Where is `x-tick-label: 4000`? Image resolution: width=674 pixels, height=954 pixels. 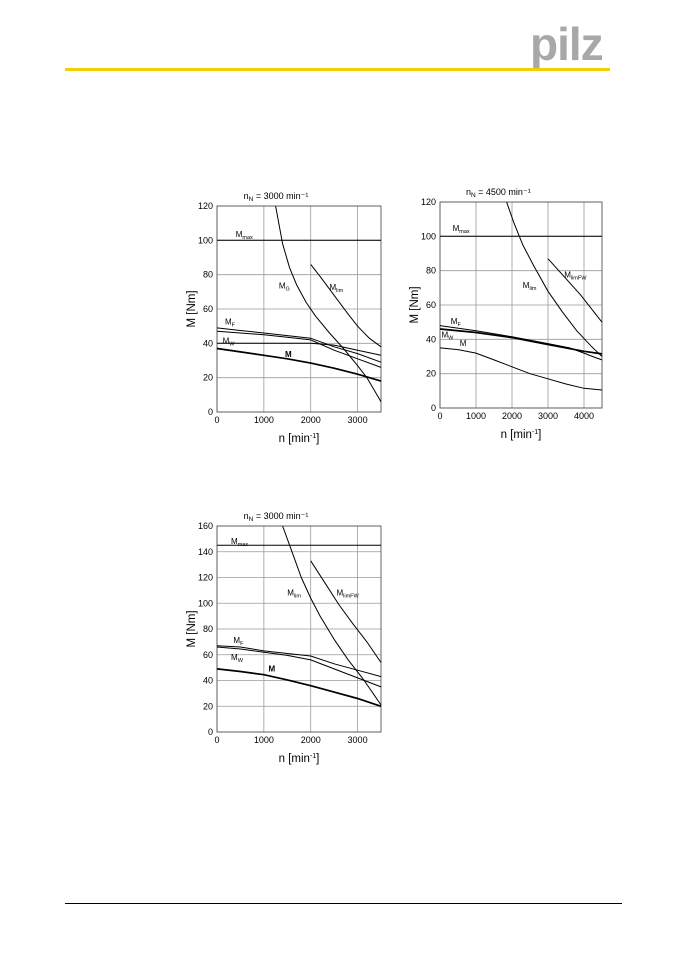 x-tick-label: 4000 is located at coordinates (584, 416).